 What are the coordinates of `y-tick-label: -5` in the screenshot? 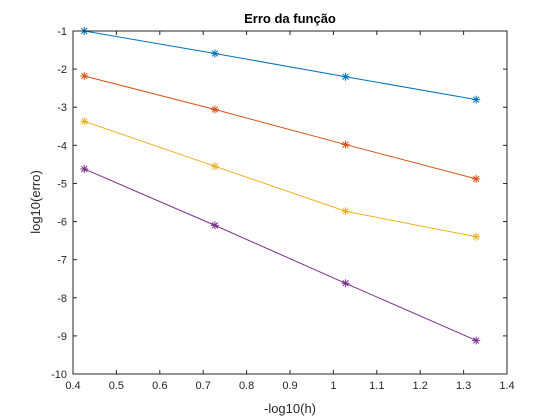 It's located at (62, 184).